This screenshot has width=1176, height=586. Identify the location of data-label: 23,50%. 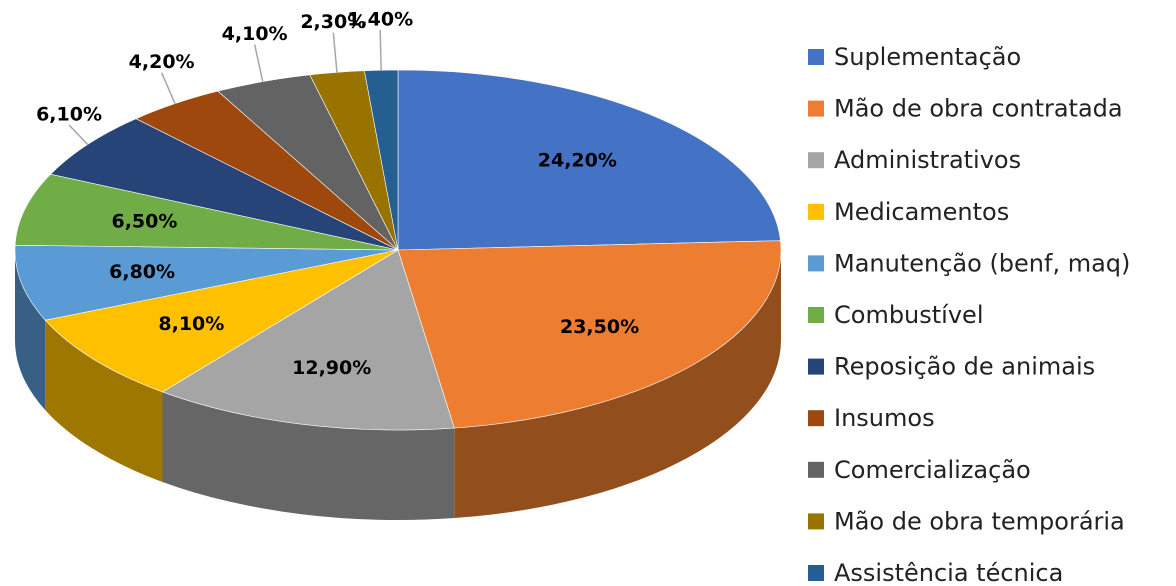
(599, 327).